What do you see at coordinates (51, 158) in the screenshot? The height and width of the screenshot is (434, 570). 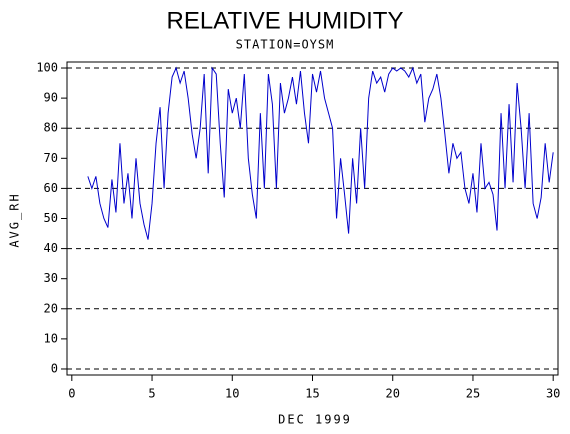 I see `y-tick-label: 70` at bounding box center [51, 158].